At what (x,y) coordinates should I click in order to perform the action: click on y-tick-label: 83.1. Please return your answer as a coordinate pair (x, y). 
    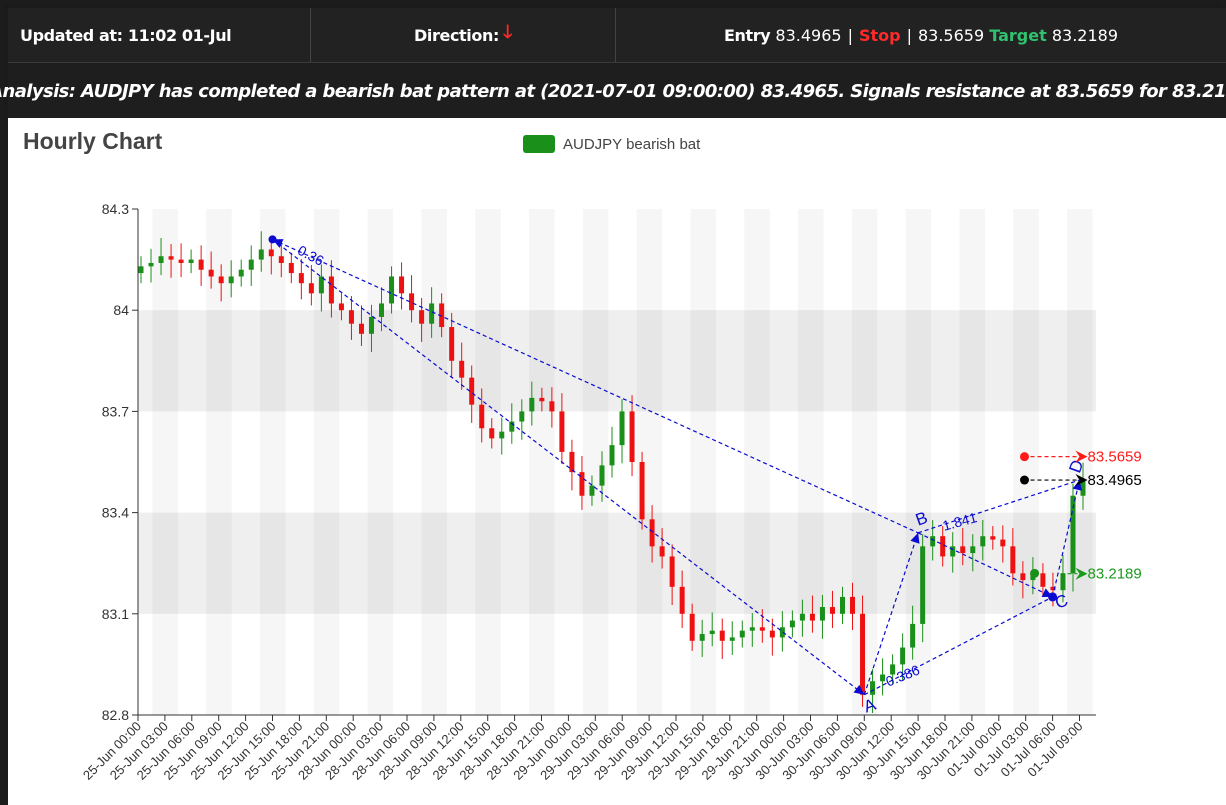
    Looking at the image, I should click on (115, 614).